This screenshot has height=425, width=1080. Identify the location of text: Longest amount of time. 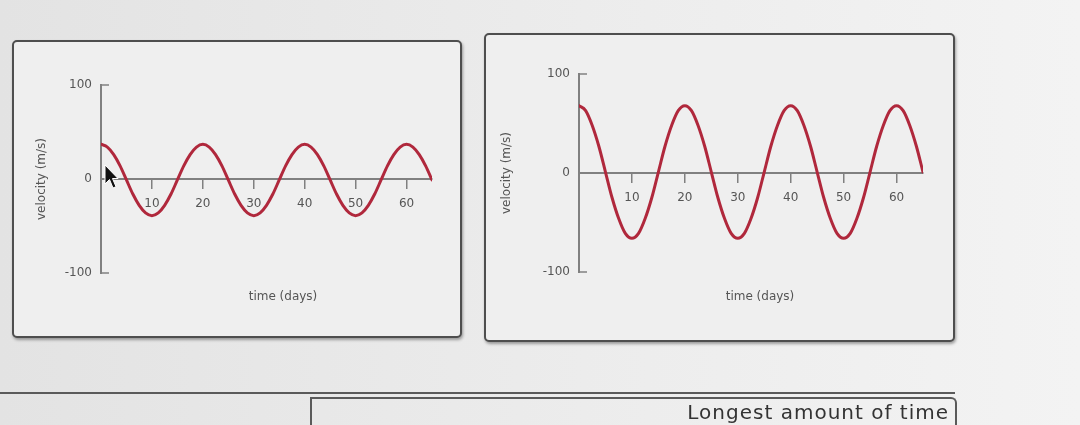
(818, 412).